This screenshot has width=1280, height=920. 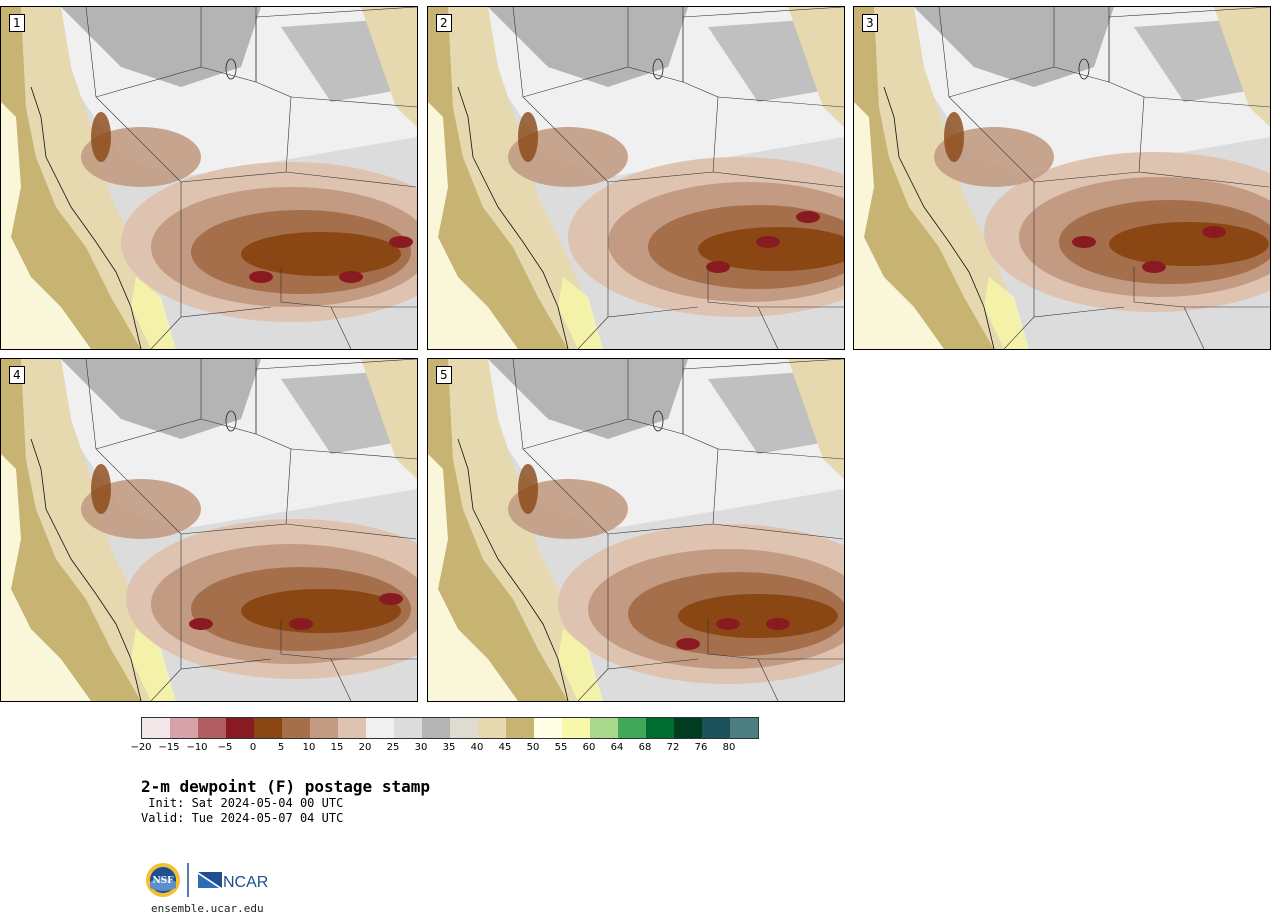 I want to click on panel-label: 4, so click(x=17, y=375).